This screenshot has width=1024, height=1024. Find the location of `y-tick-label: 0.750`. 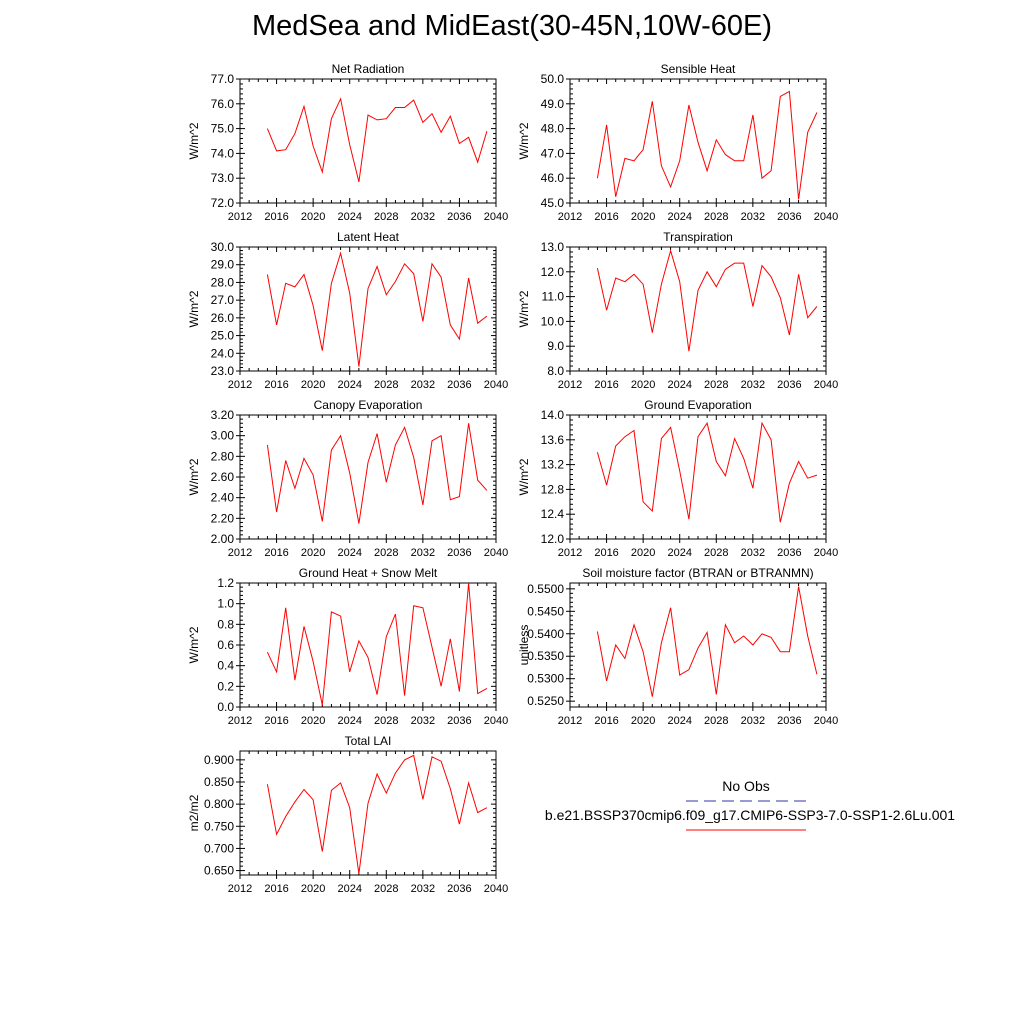

y-tick-label: 0.750 is located at coordinates (219, 826).